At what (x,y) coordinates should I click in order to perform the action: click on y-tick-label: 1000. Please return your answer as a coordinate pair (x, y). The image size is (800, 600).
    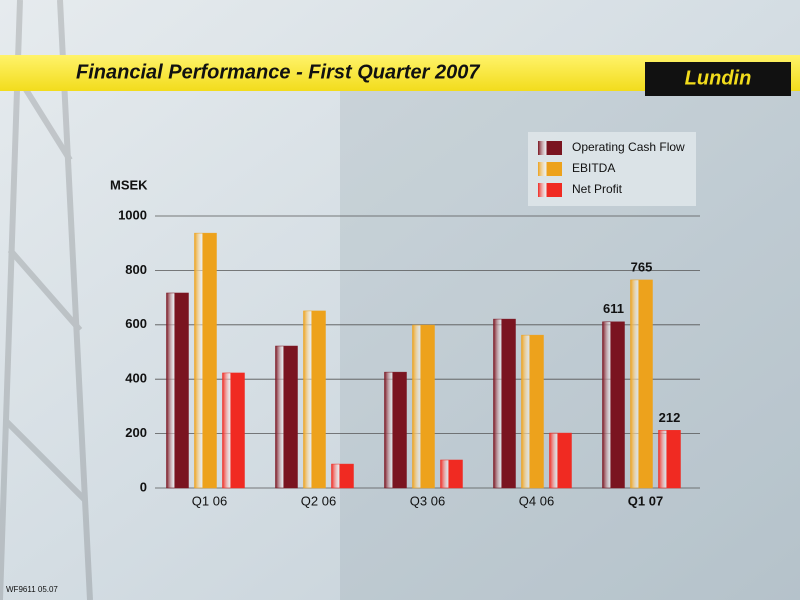
    Looking at the image, I should click on (132, 214).